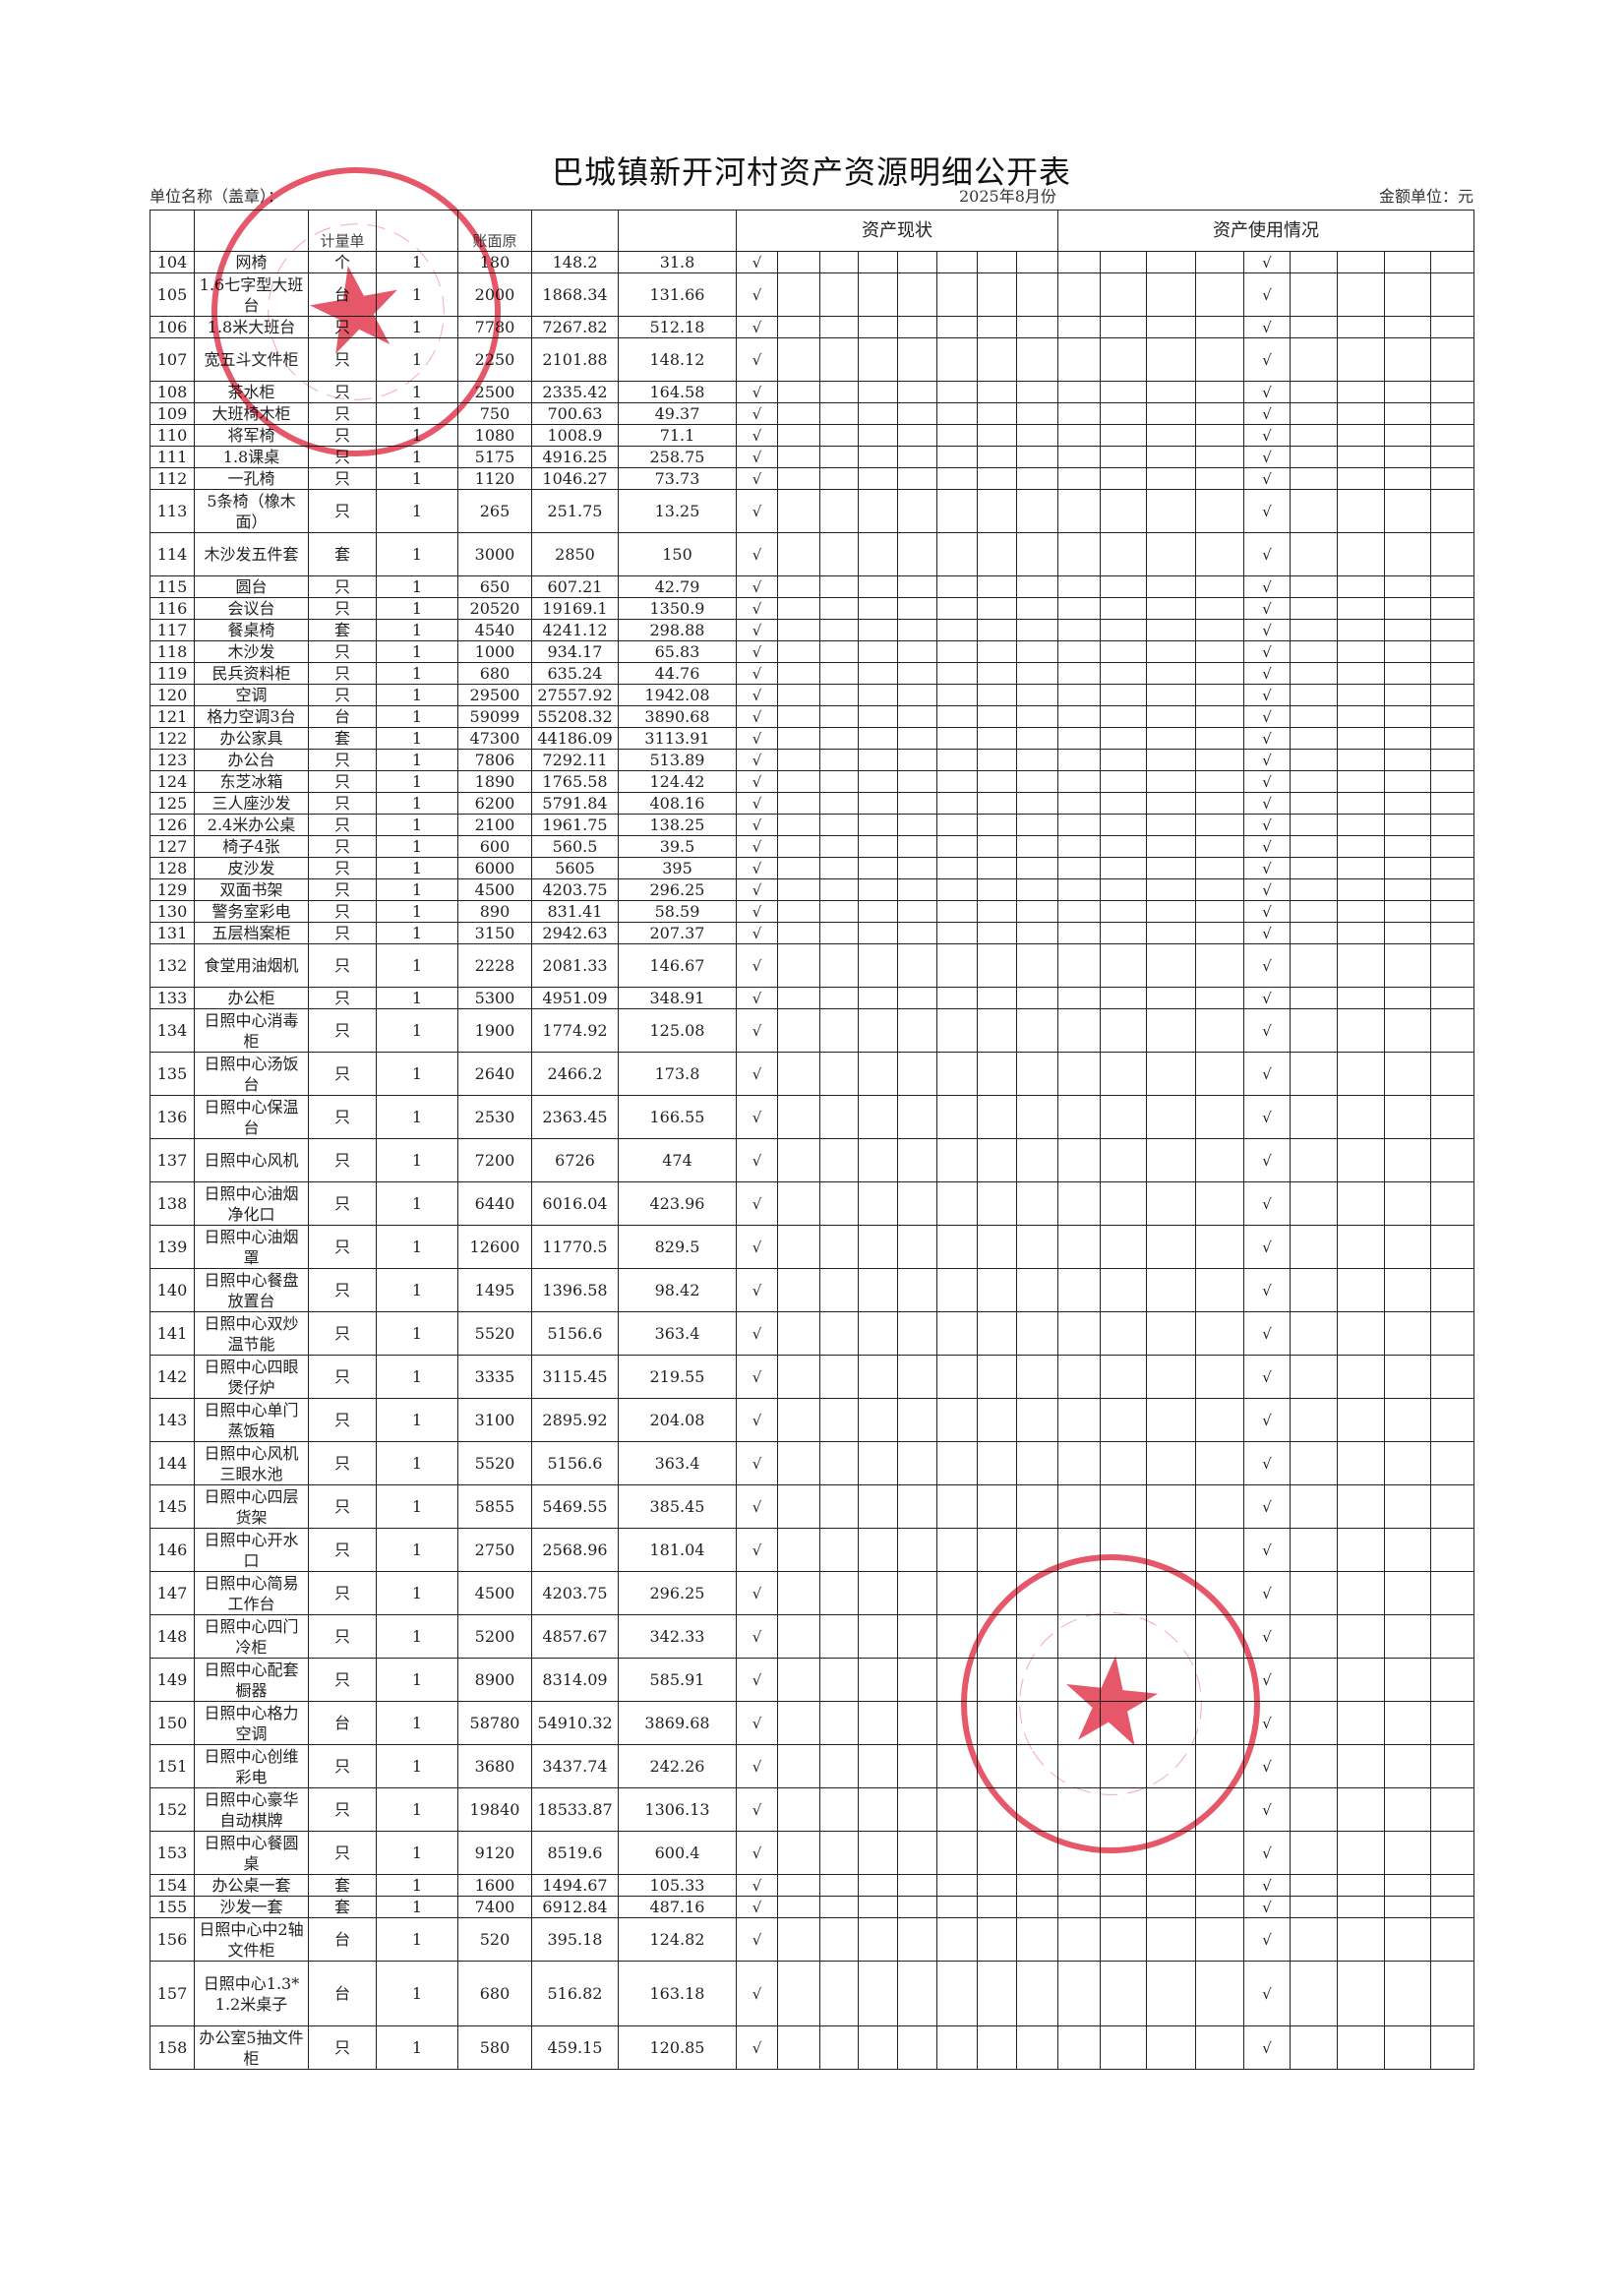  Describe the element at coordinates (251, 478) in the screenshot. I see `asset-name: 一孔椅` at that location.